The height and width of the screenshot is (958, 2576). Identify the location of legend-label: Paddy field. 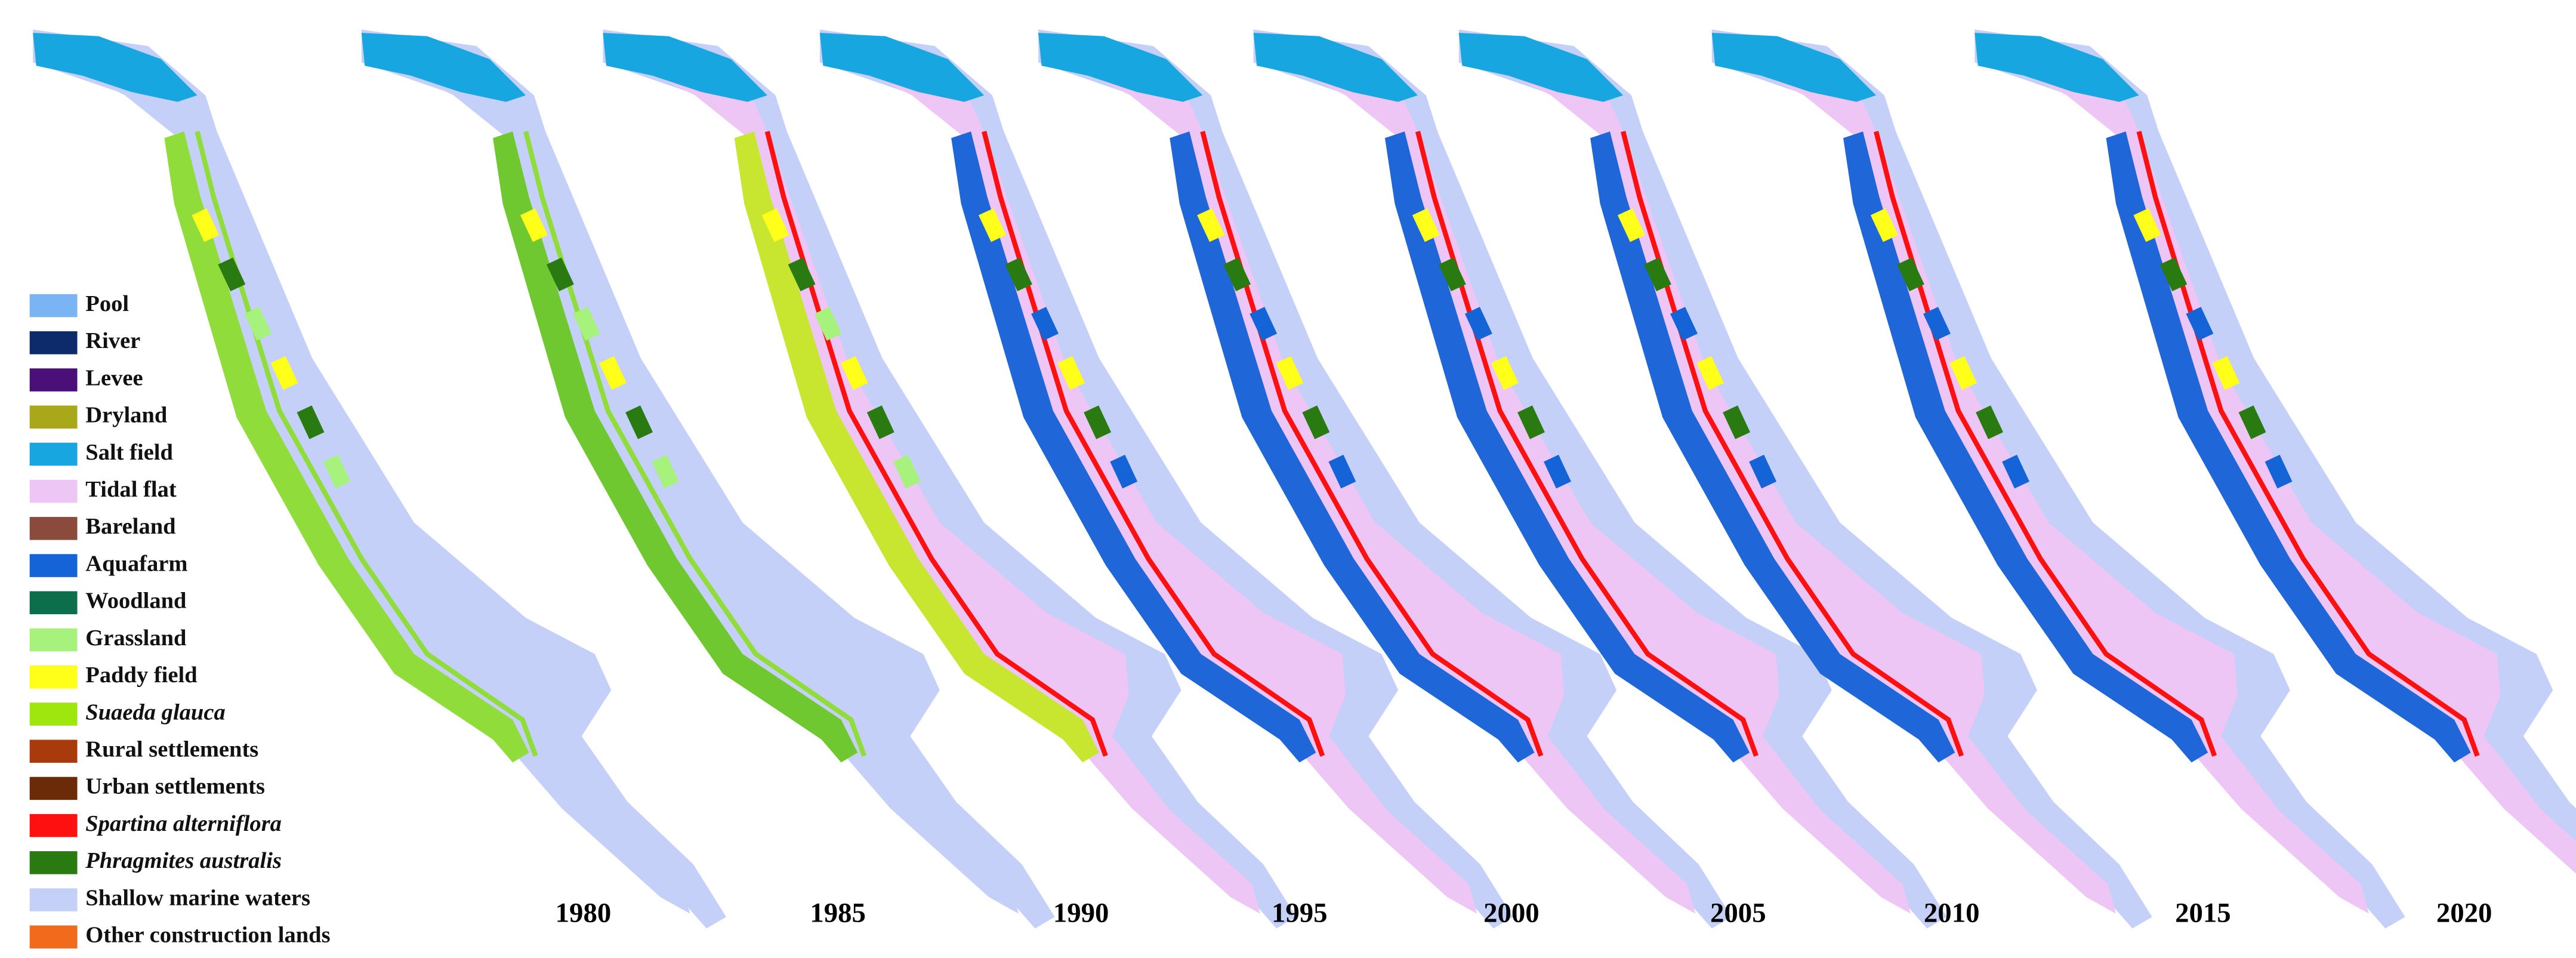
(141, 675).